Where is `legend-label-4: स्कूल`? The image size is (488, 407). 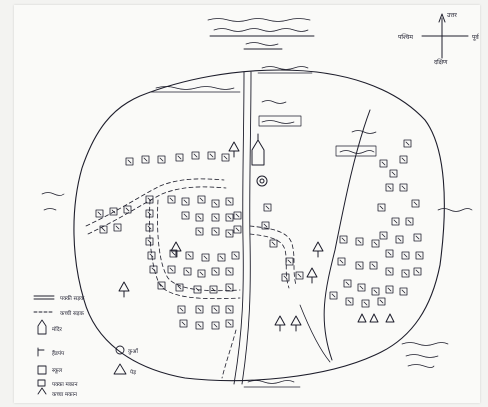 legend-label-4: स्कूल is located at coordinates (57, 371).